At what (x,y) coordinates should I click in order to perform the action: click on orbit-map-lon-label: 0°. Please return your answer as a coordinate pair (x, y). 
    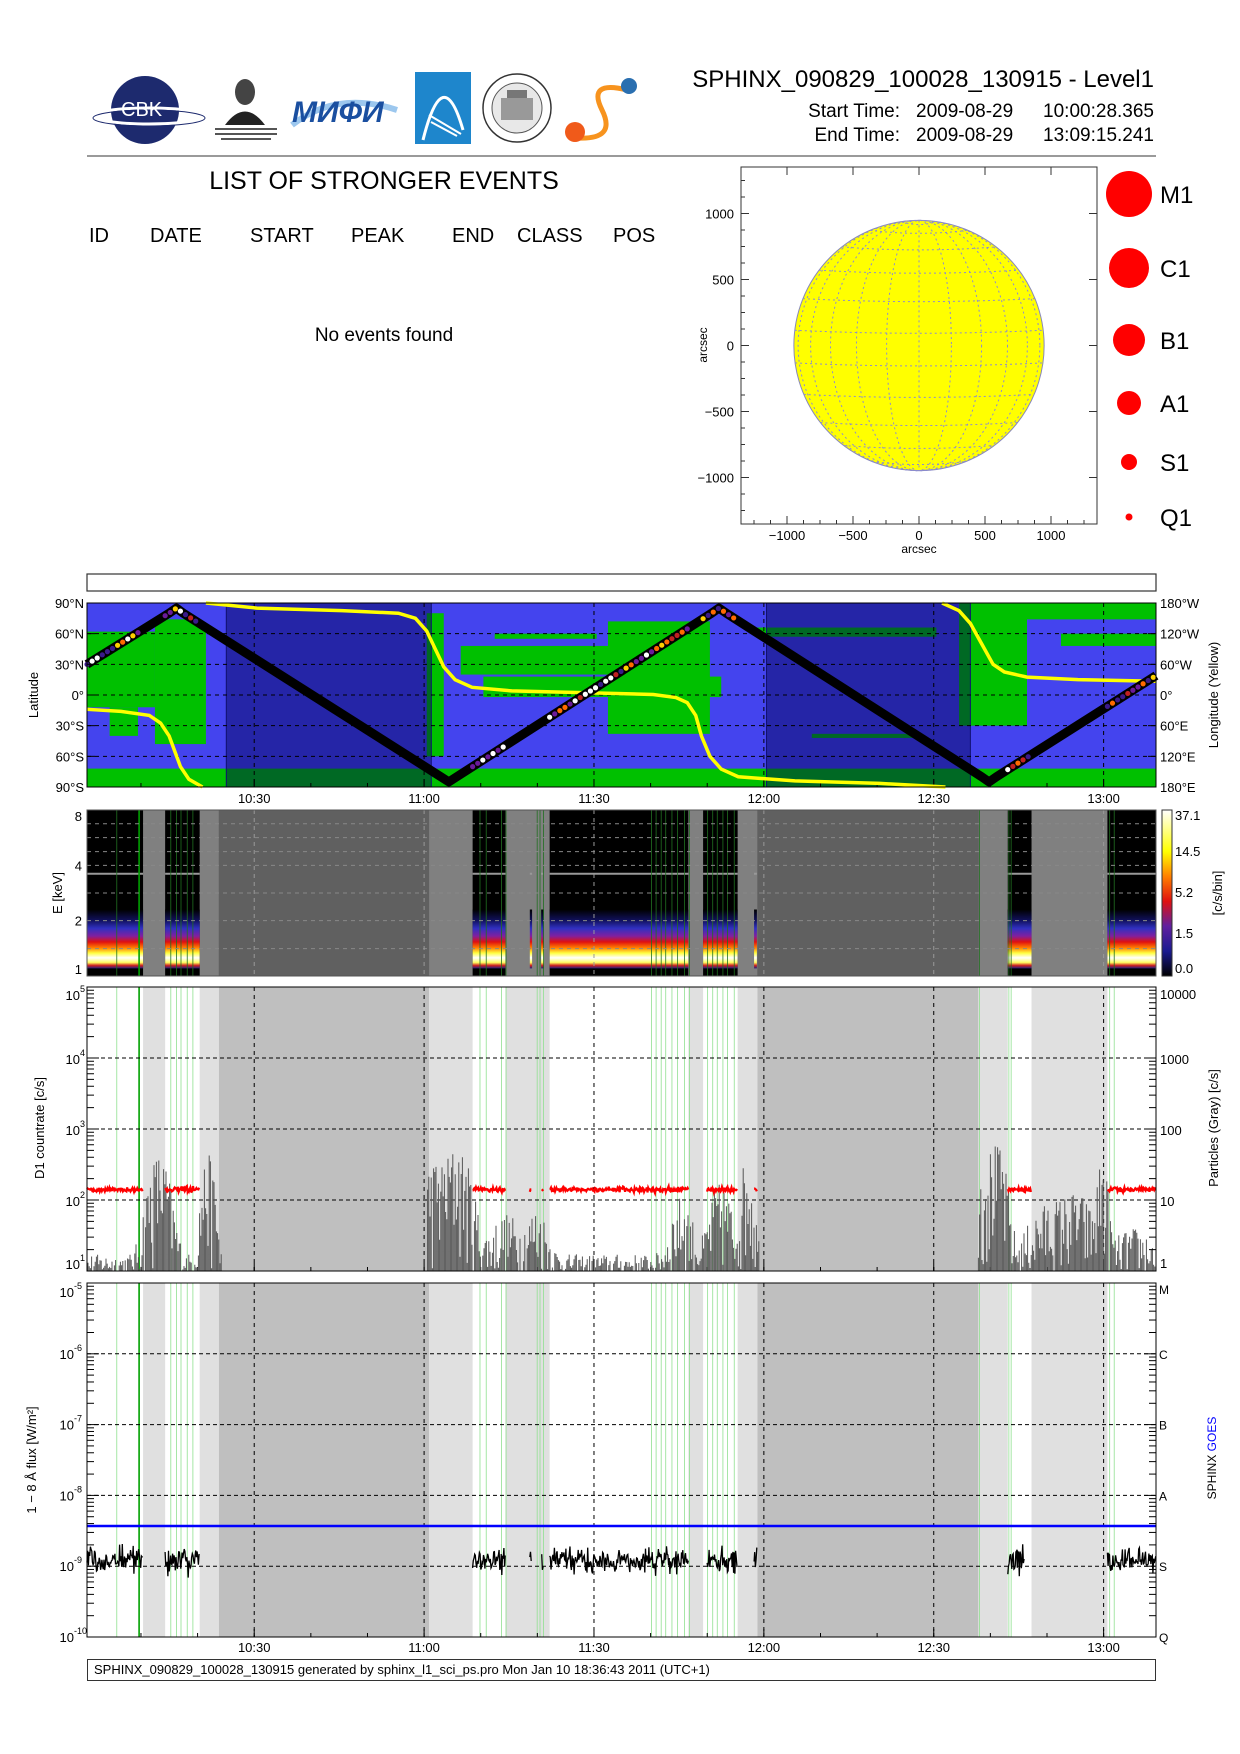
    Looking at the image, I should click on (1166, 695).